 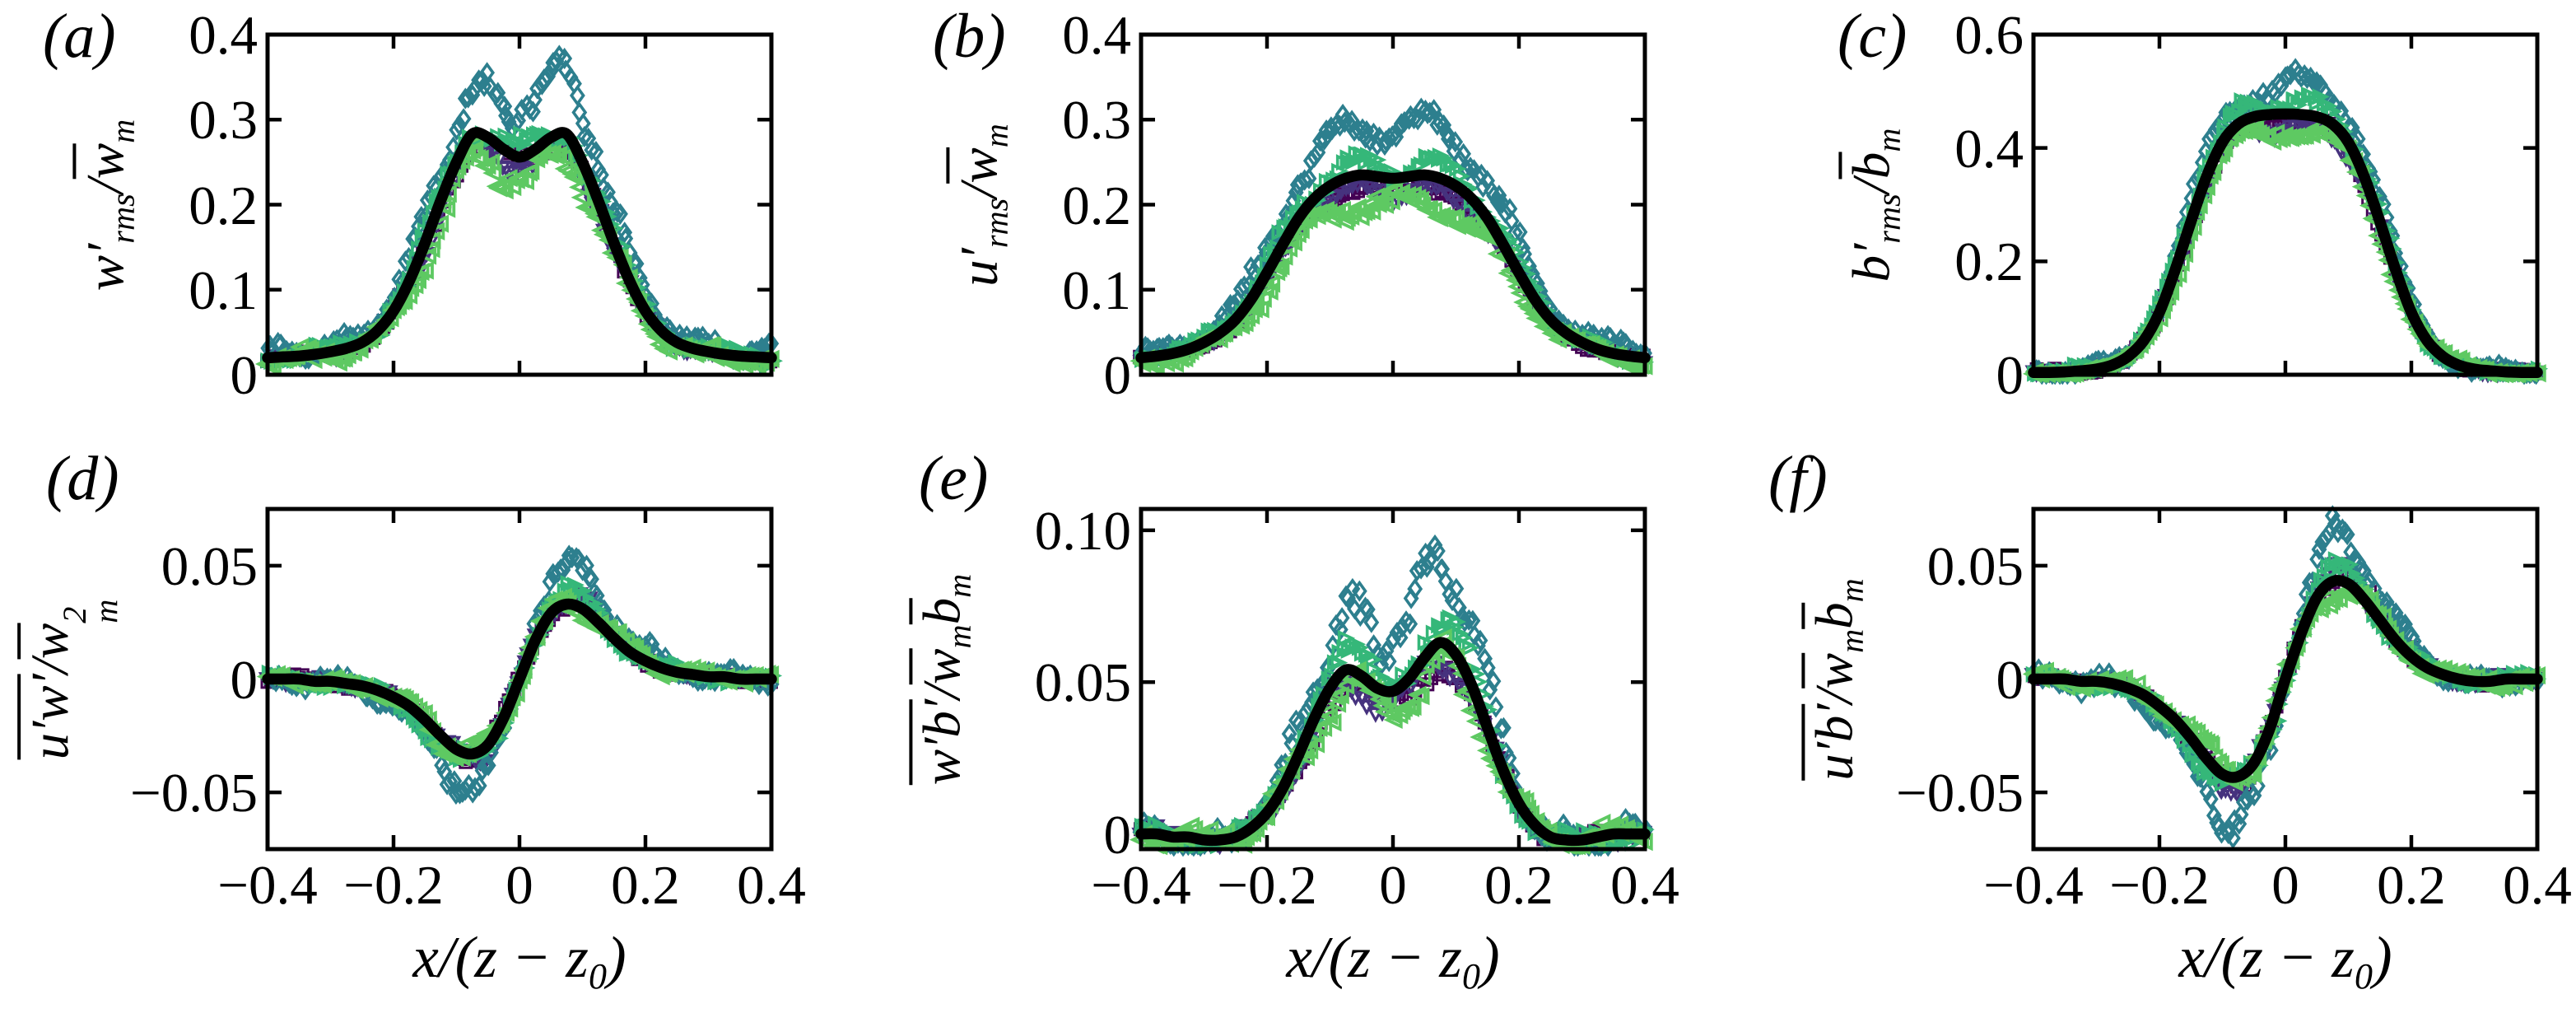 What do you see at coordinates (223, 121) in the screenshot?
I see `ytick-label-a: 0.3` at bounding box center [223, 121].